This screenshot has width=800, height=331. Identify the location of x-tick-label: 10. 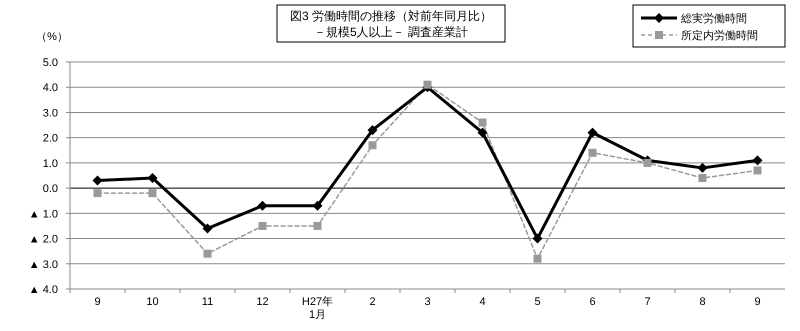
(152, 302).